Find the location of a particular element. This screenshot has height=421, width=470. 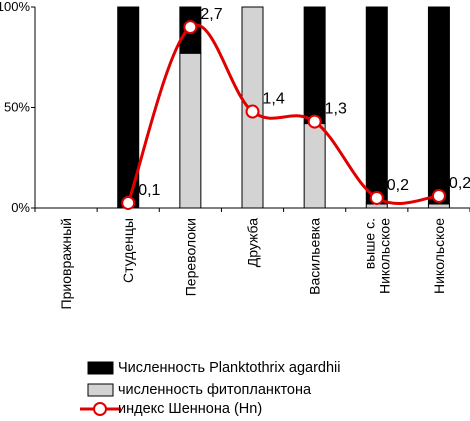

category-label-4-line-0: Васильевка is located at coordinates (315, 256).